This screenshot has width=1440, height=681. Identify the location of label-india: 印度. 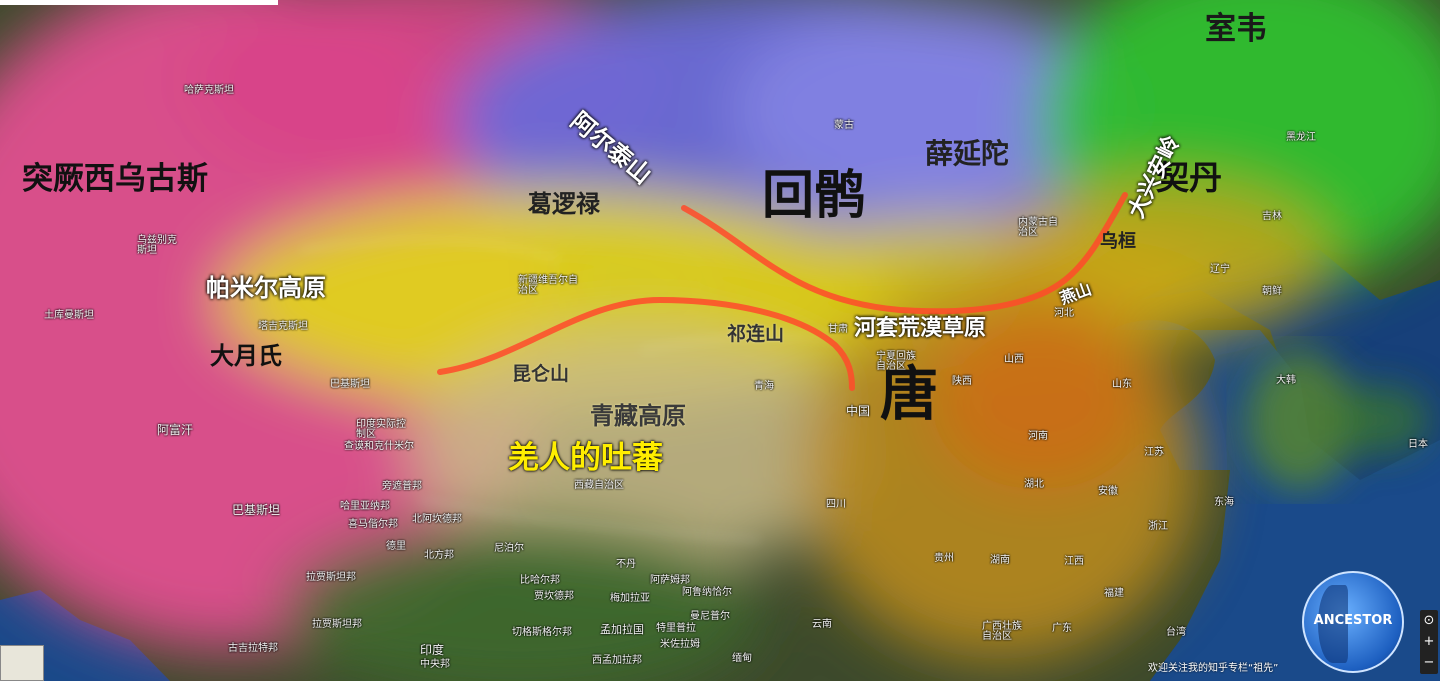
(432, 650).